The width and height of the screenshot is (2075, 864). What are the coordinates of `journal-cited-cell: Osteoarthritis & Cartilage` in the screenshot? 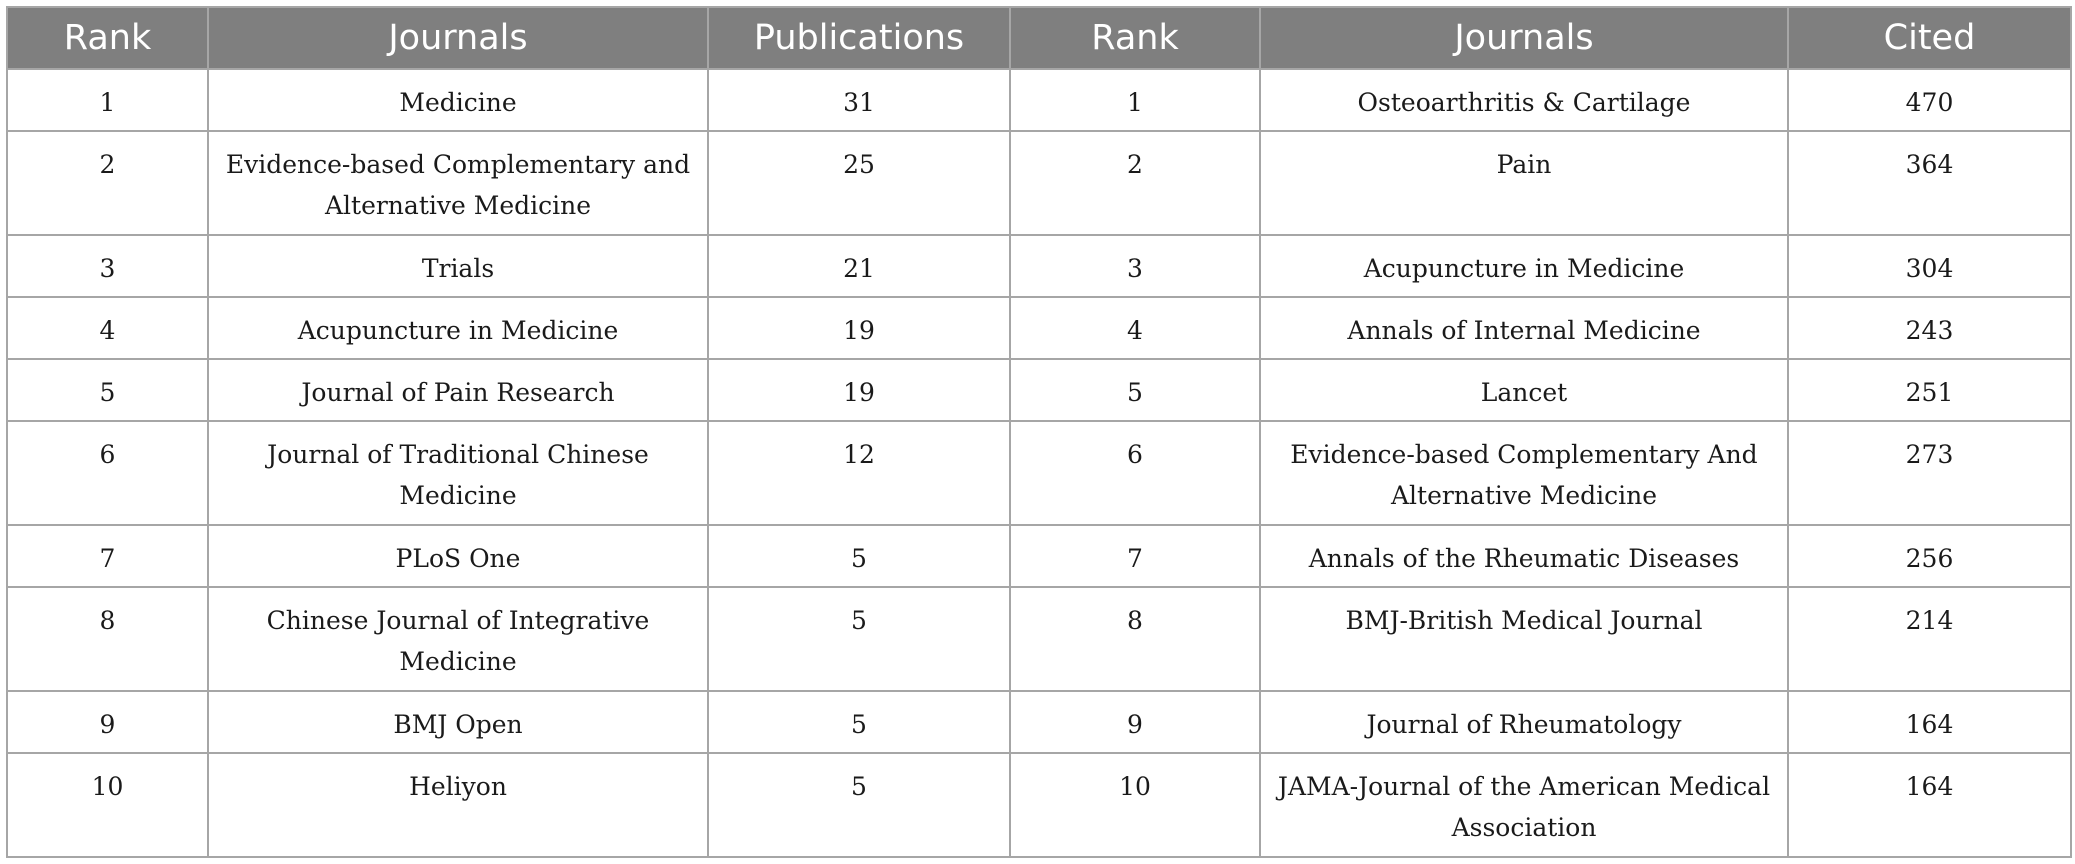 It's located at (1524, 100).